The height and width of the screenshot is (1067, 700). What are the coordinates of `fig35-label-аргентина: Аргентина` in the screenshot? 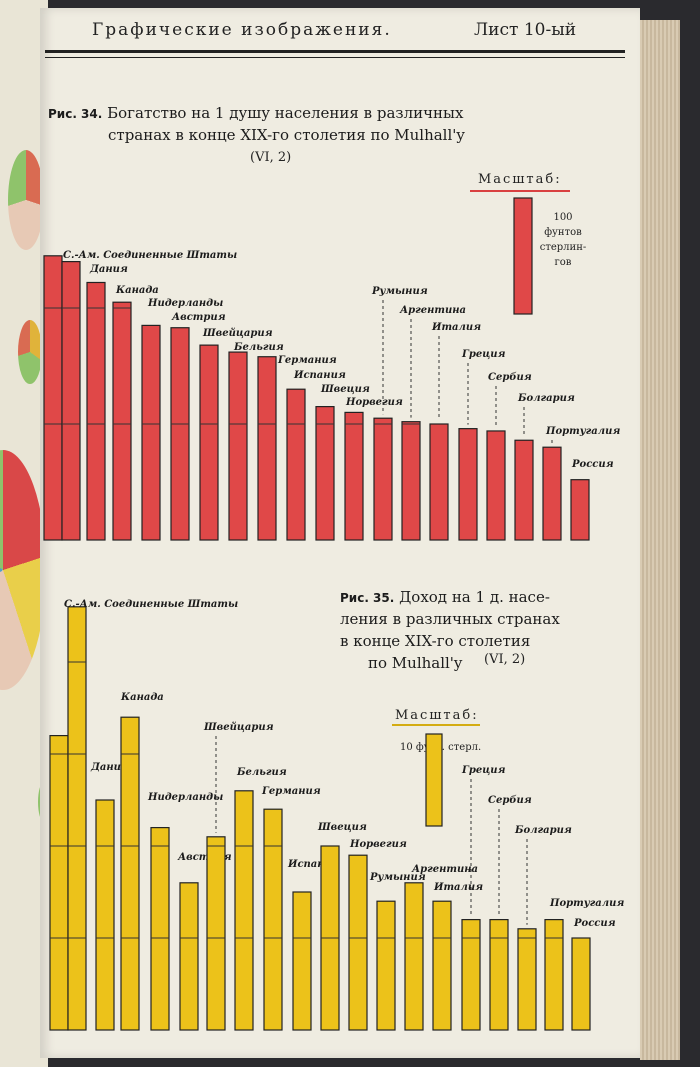 It's located at (444, 869).